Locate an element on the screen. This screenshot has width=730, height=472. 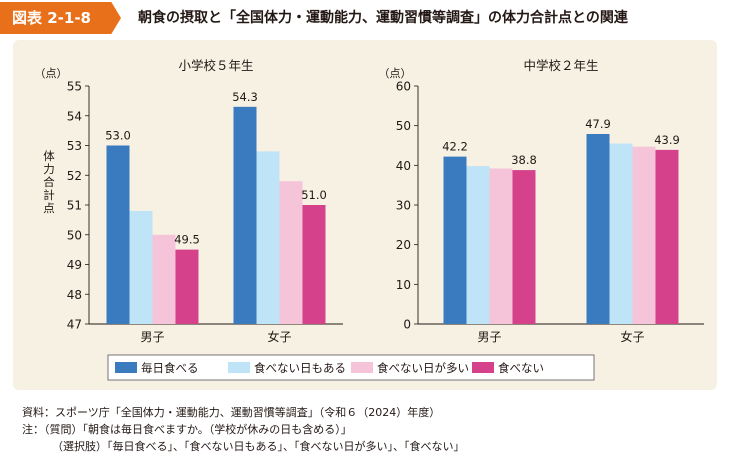
data-label: 51.0 is located at coordinates (314, 195).